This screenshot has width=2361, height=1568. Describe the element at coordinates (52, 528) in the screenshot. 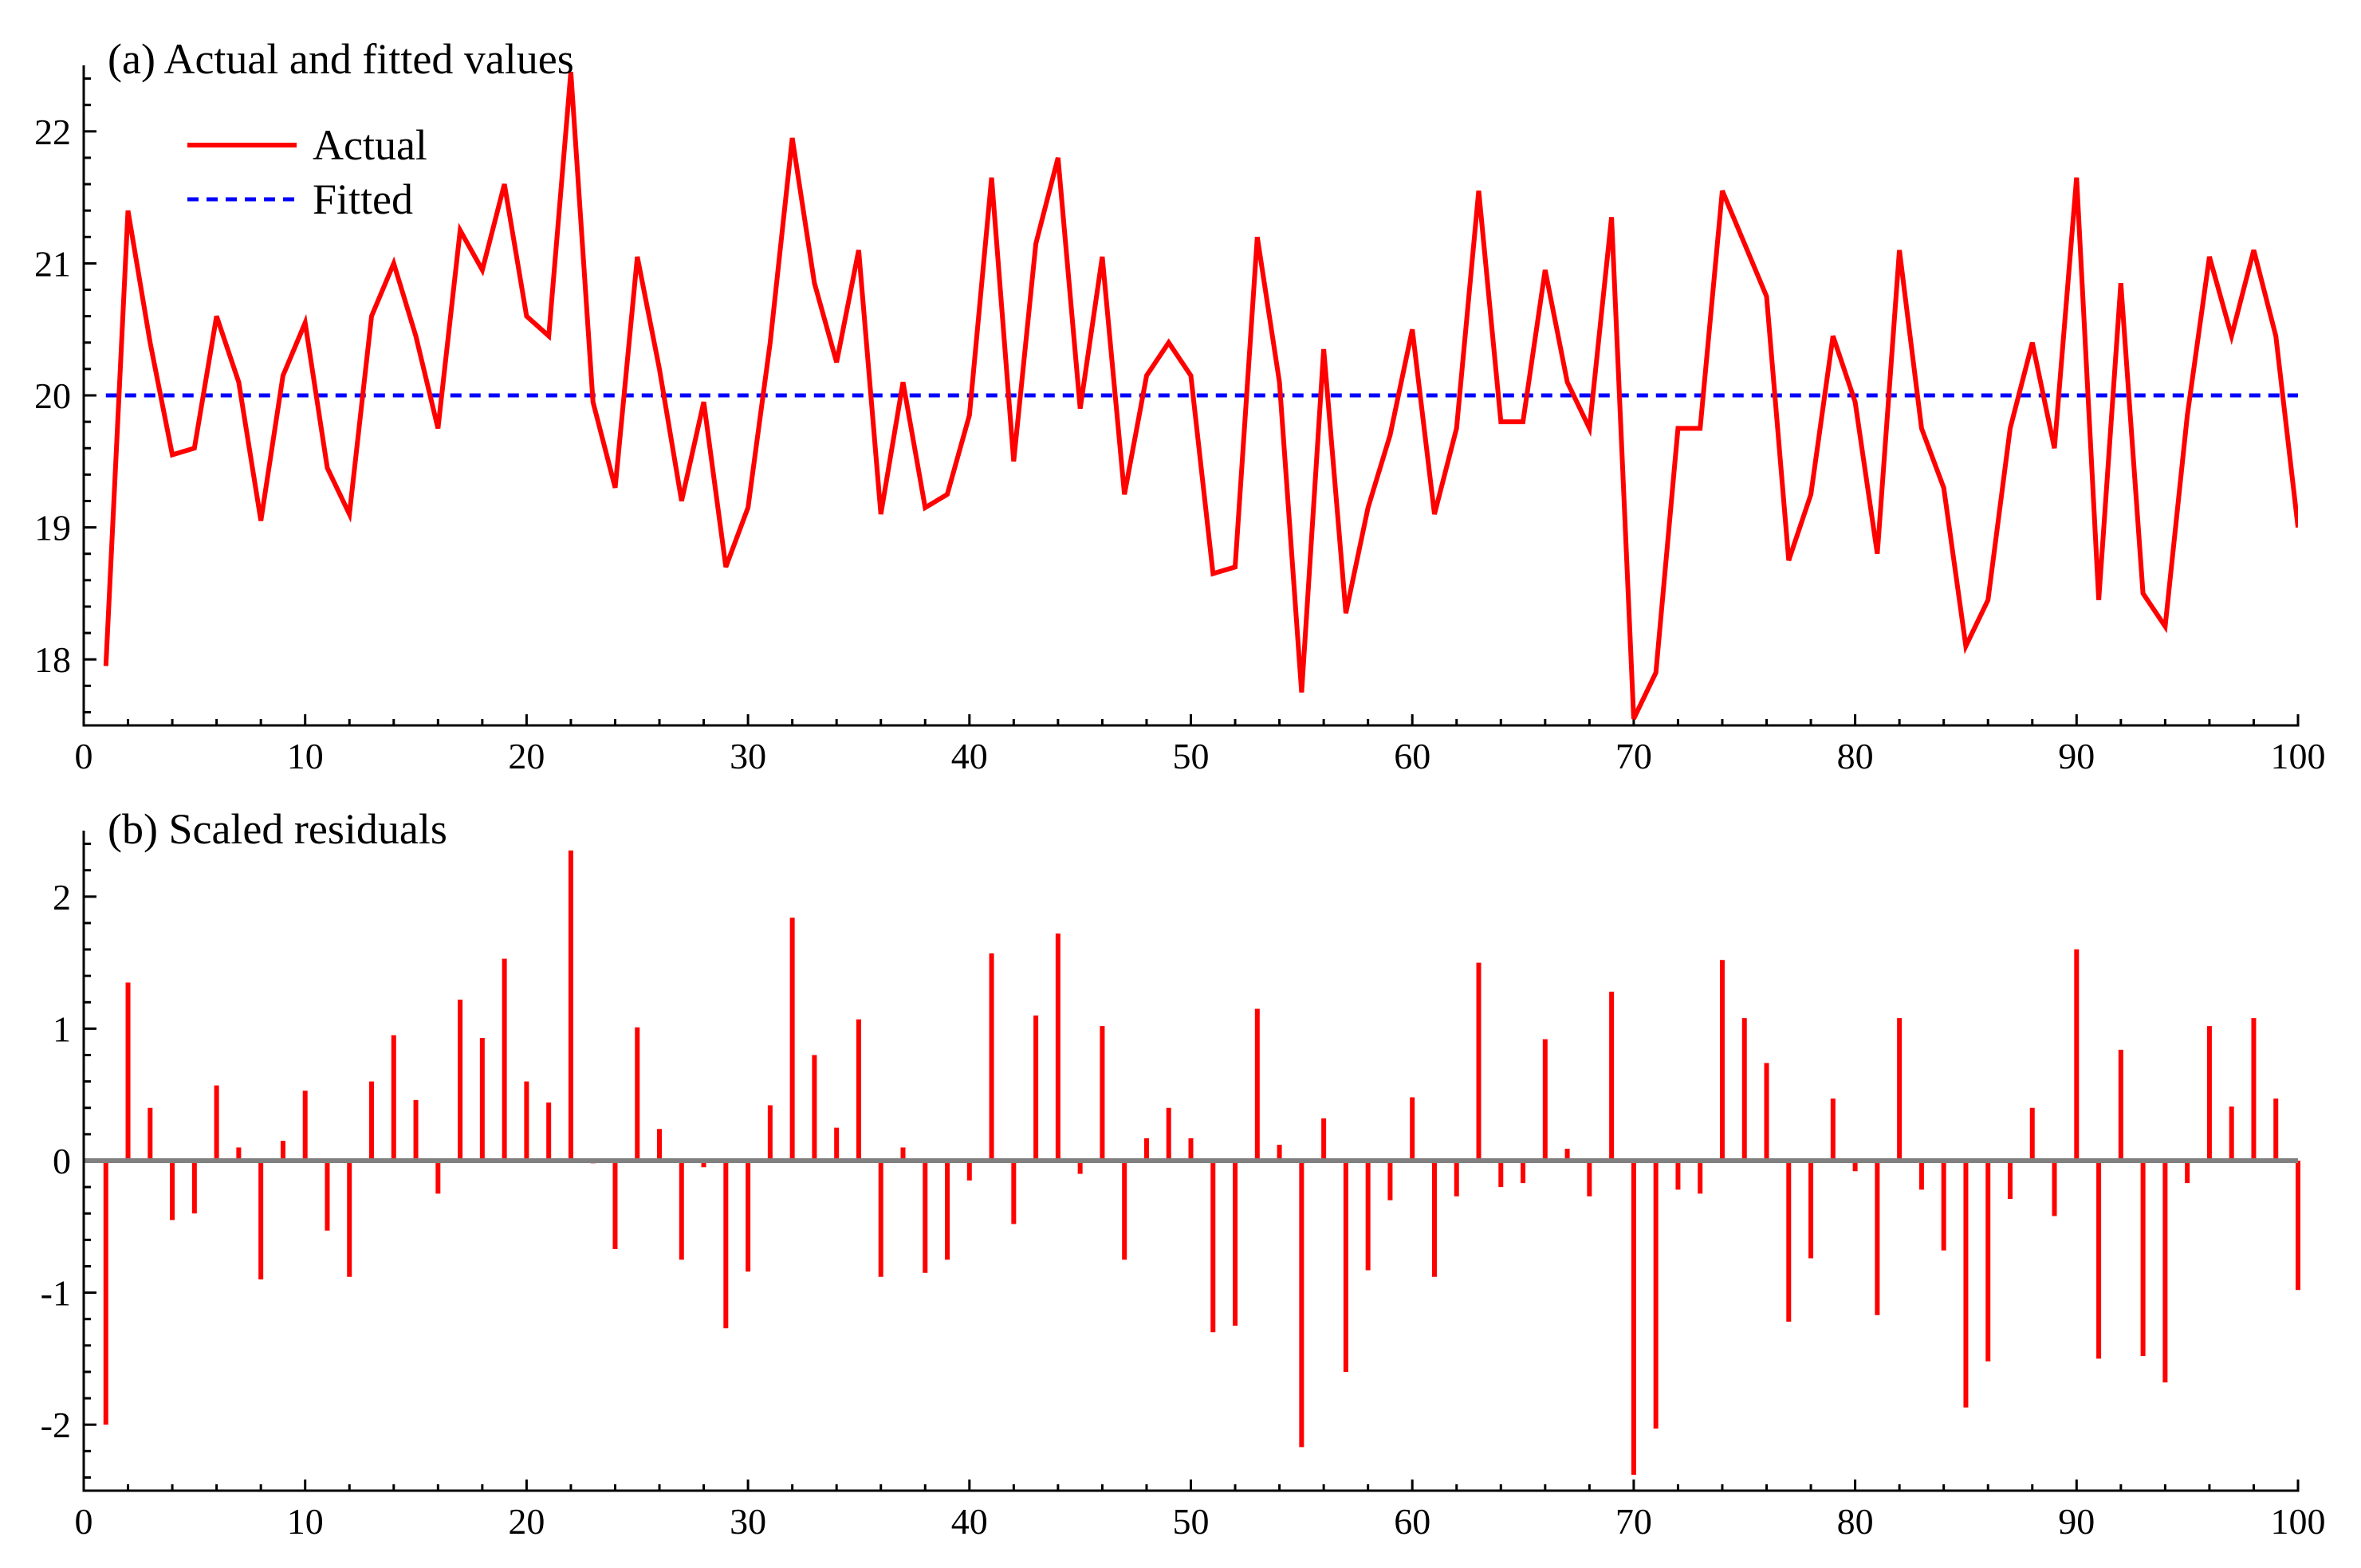

I see `y-tick-label: 19` at that location.